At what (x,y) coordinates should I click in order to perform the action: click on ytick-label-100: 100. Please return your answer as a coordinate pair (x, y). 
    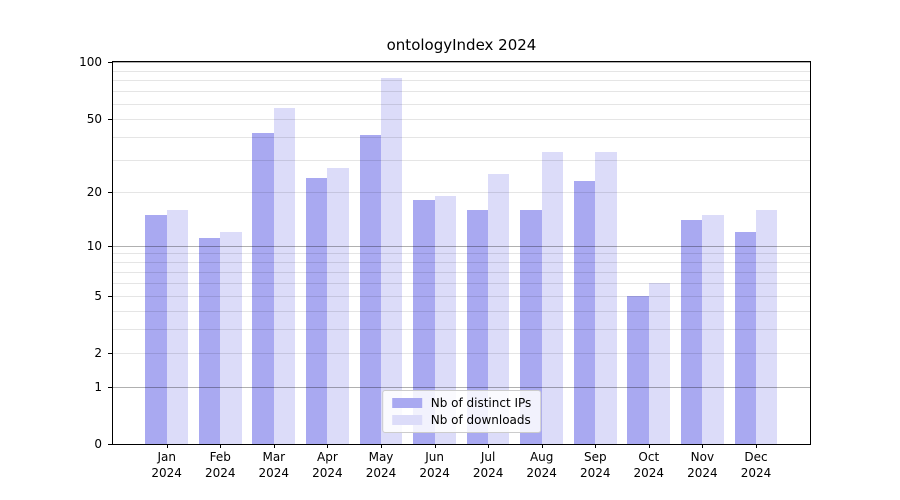
    Looking at the image, I should click on (90, 62).